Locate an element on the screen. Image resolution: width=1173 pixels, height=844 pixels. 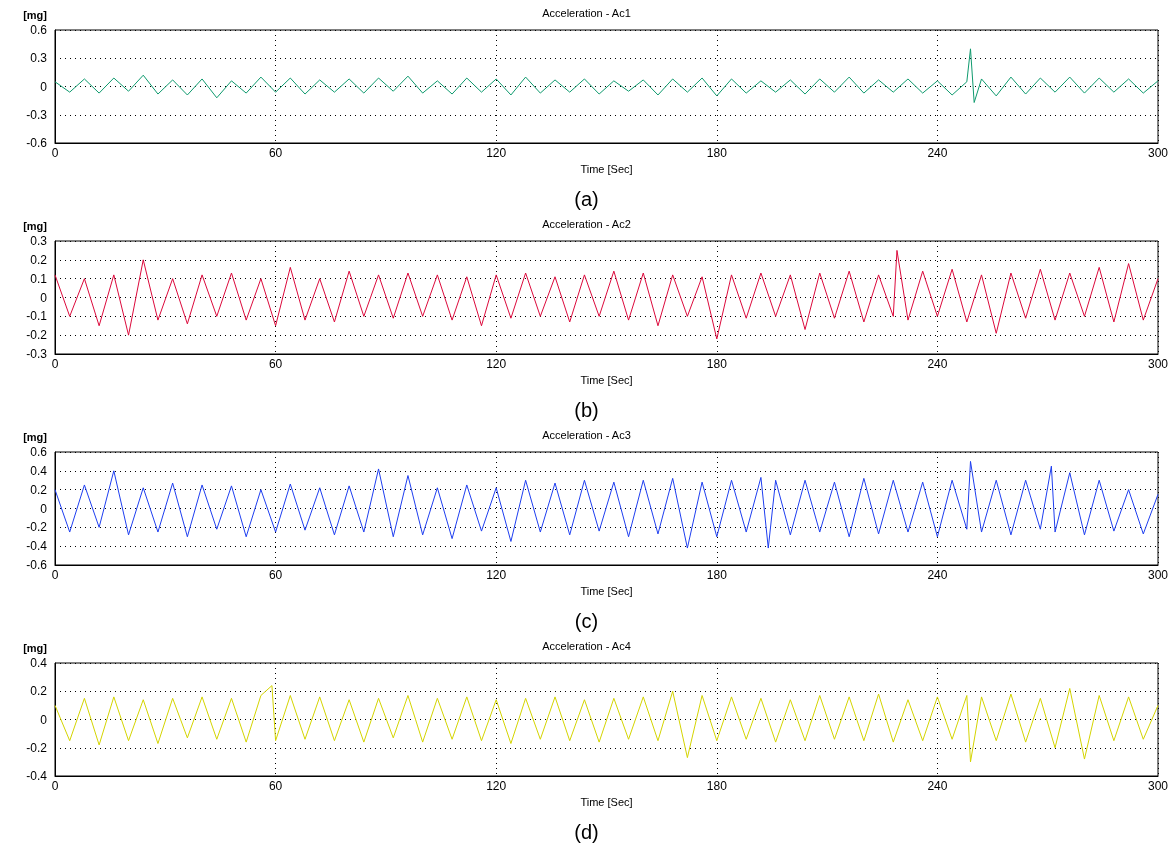
chart-title: Acceleration - Ac1 is located at coordinates (586, 12).